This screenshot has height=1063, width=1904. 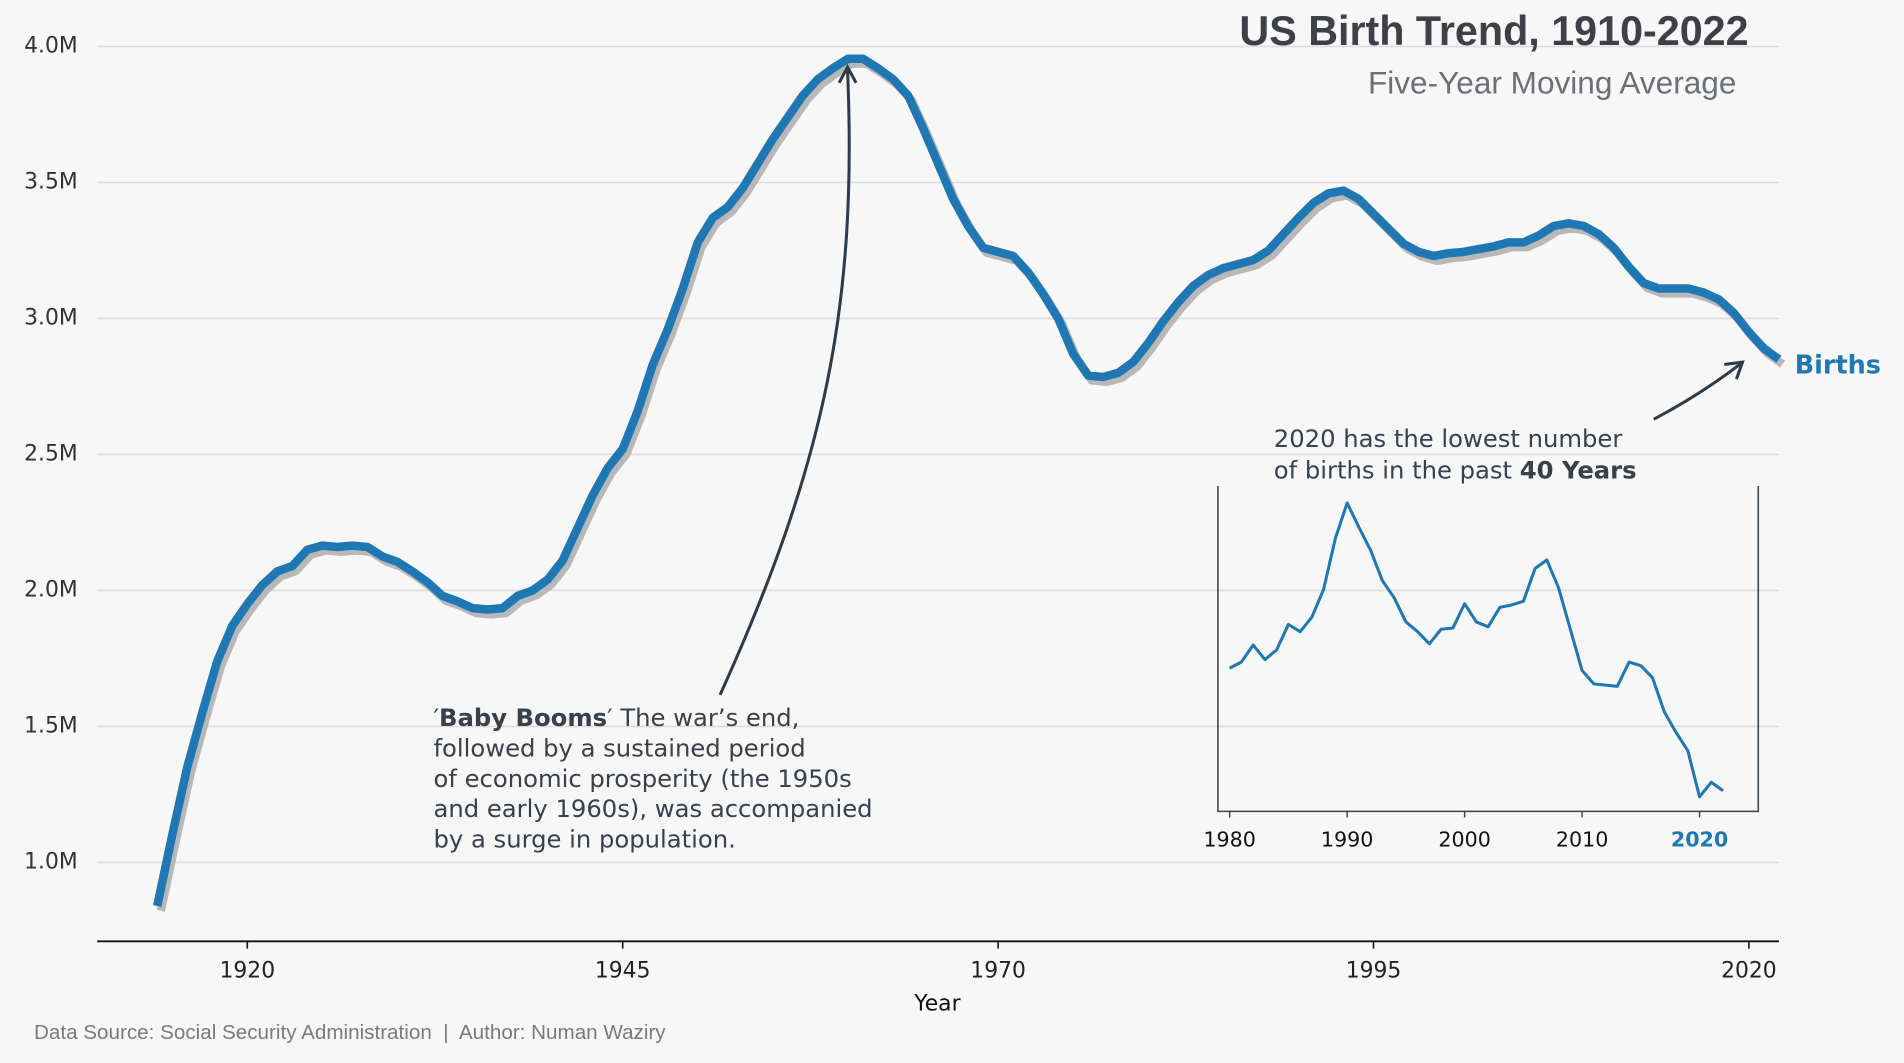 I want to click on annotation-bold: Baby Booms, so click(x=523, y=717).